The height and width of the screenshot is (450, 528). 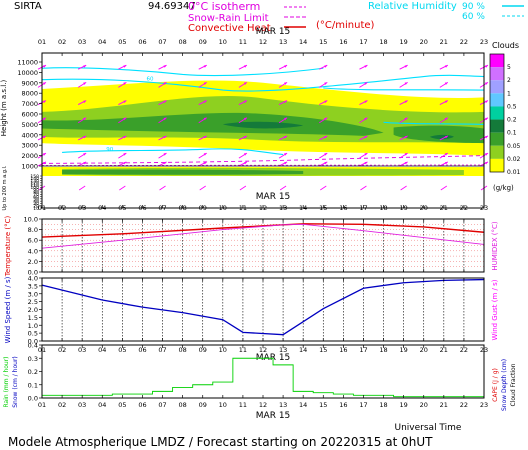 I want to click on cloud-ylabel-lower: Up to 200 m a.g.l., so click(x=5, y=187).